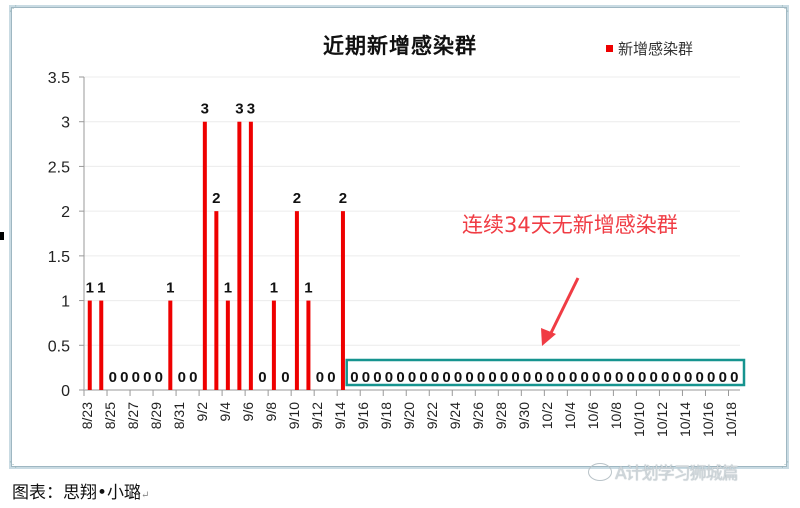  Describe the element at coordinates (685, 419) in the screenshot. I see `x-tick-label: 10/14` at that location.